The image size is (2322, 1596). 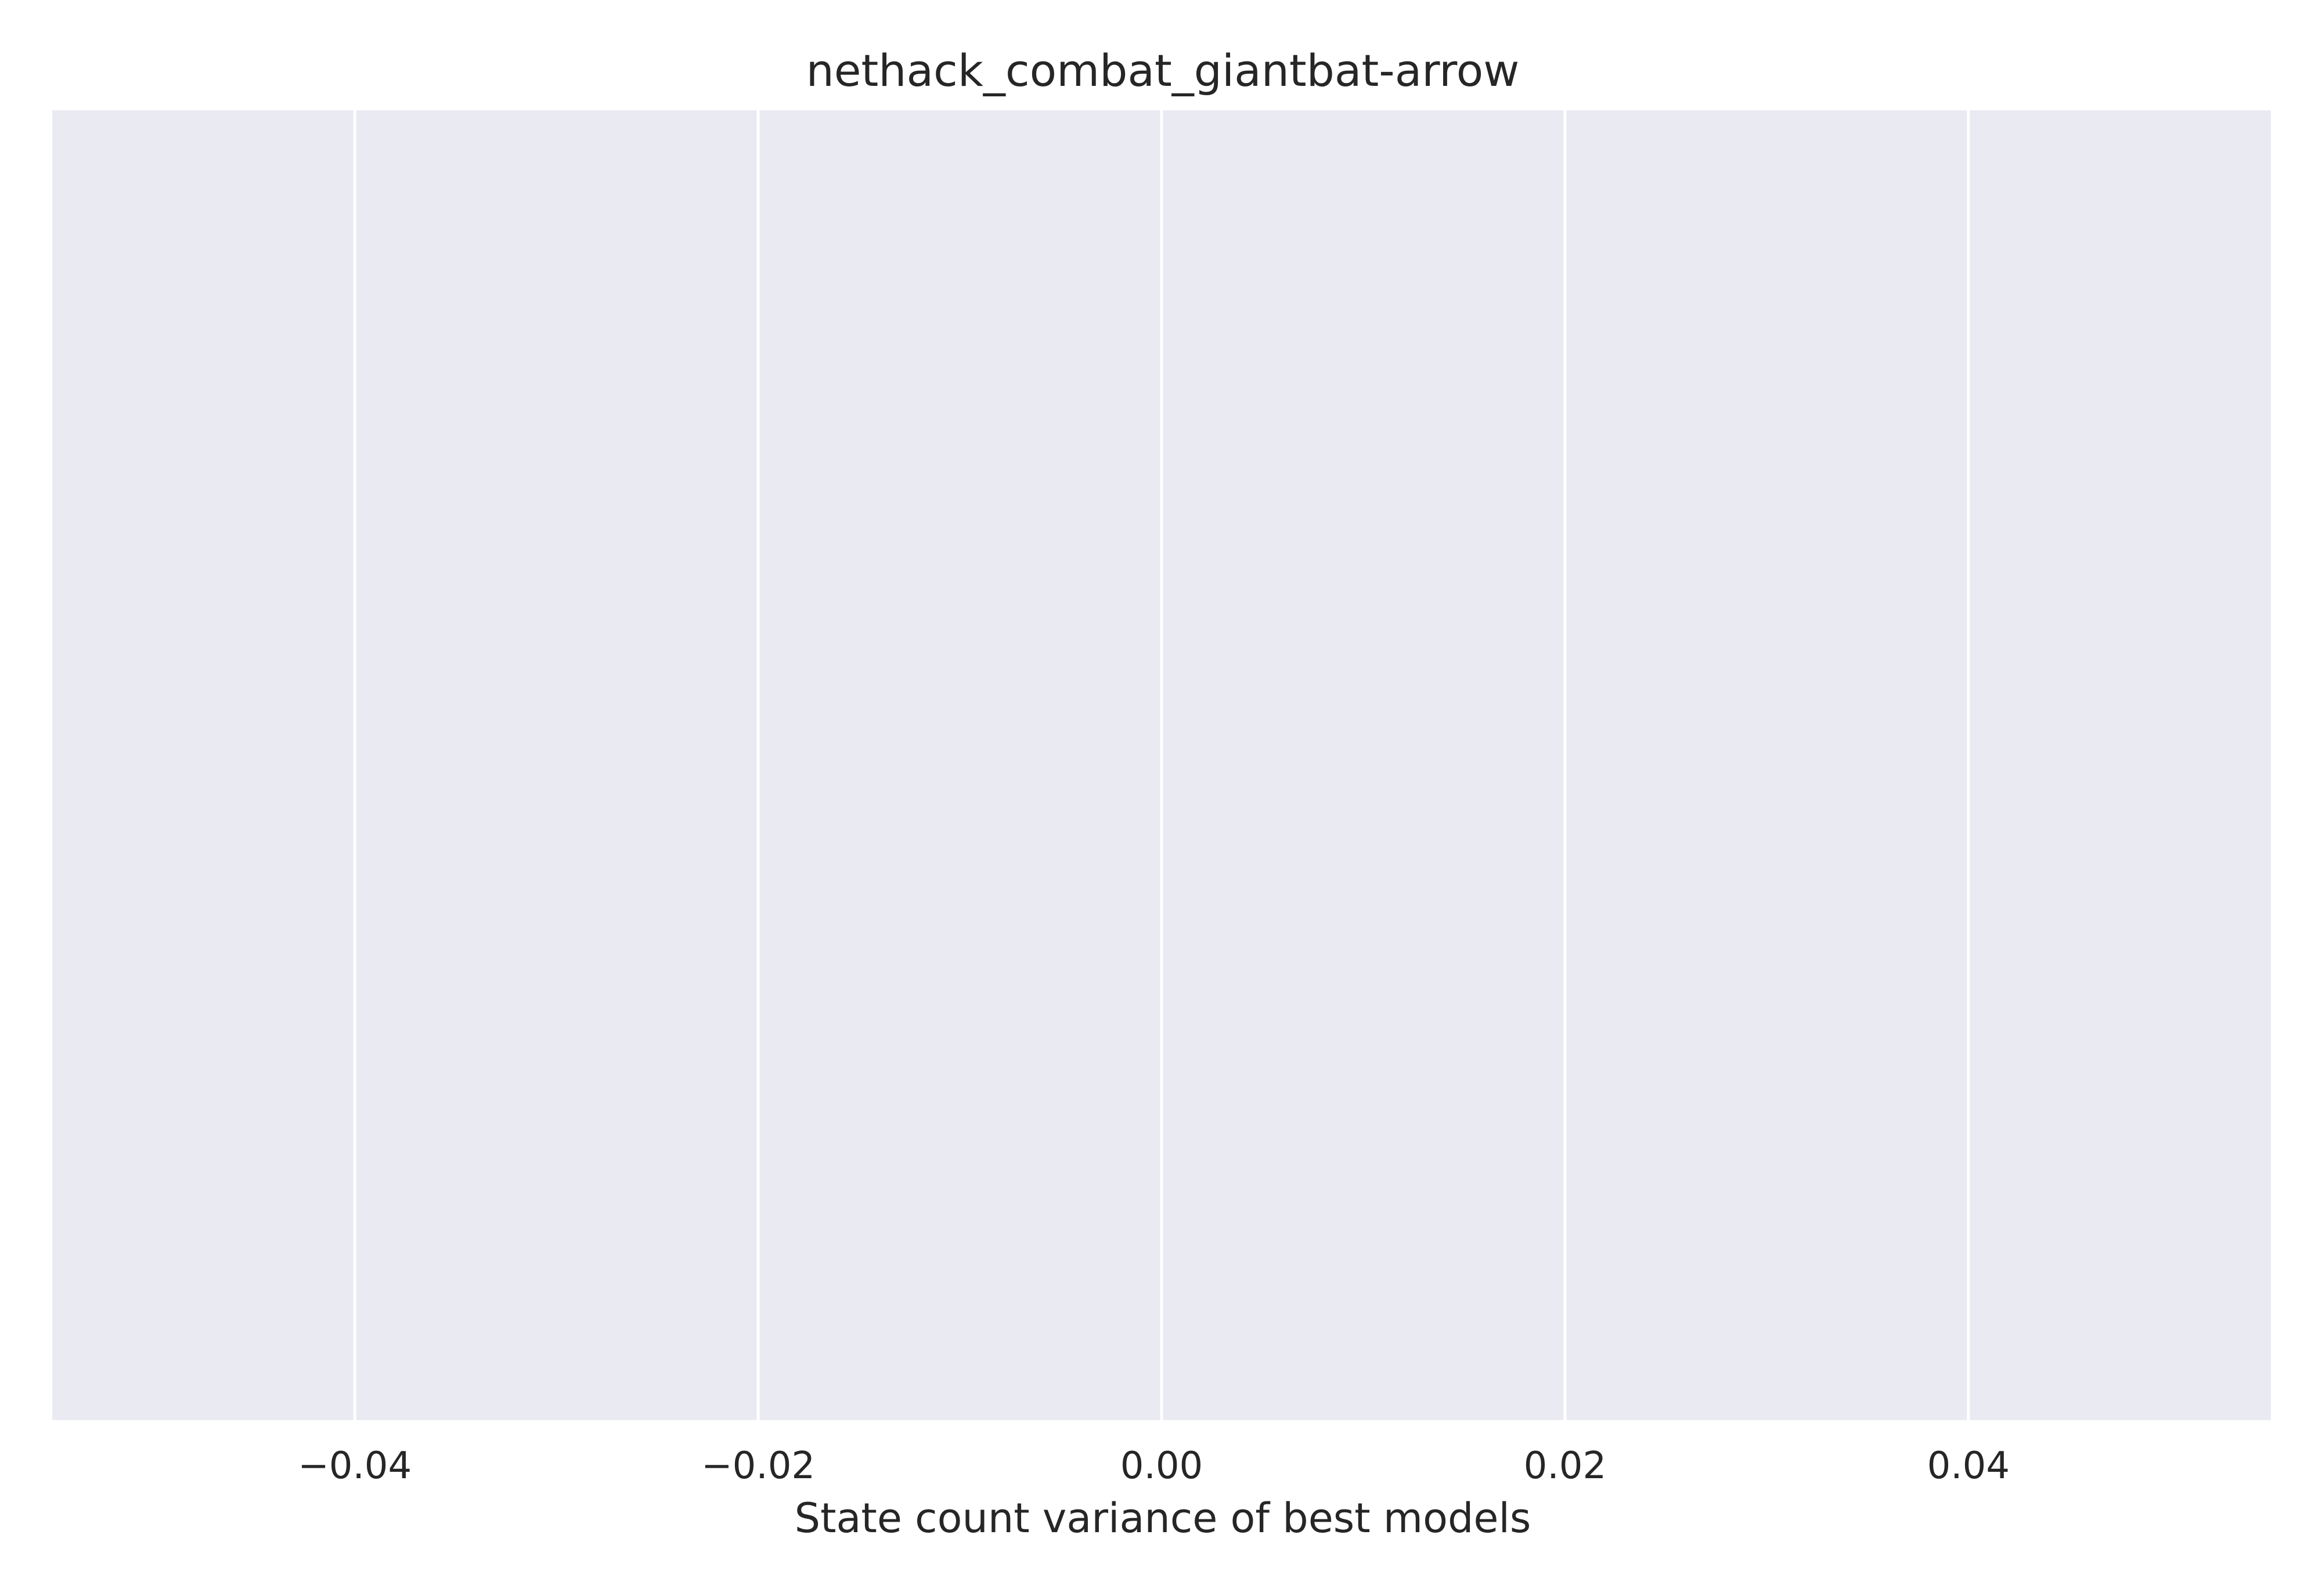 What do you see at coordinates (355, 1466) in the screenshot?
I see `x-tick-label: −0.04` at bounding box center [355, 1466].